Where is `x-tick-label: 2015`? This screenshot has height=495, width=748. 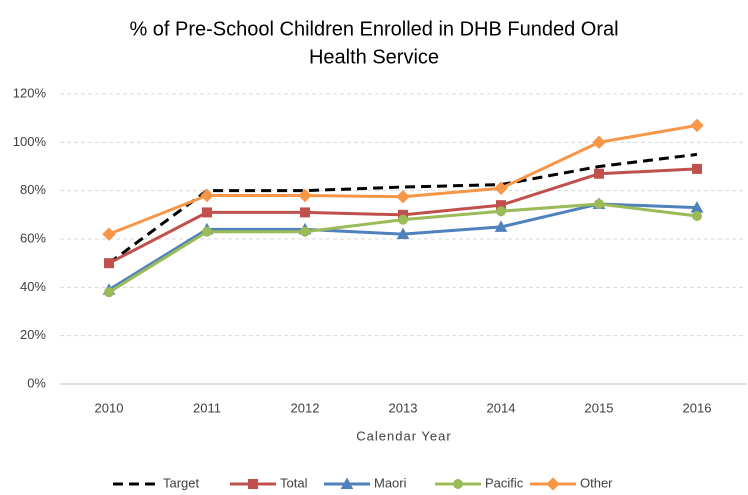 x-tick-label: 2015 is located at coordinates (599, 407).